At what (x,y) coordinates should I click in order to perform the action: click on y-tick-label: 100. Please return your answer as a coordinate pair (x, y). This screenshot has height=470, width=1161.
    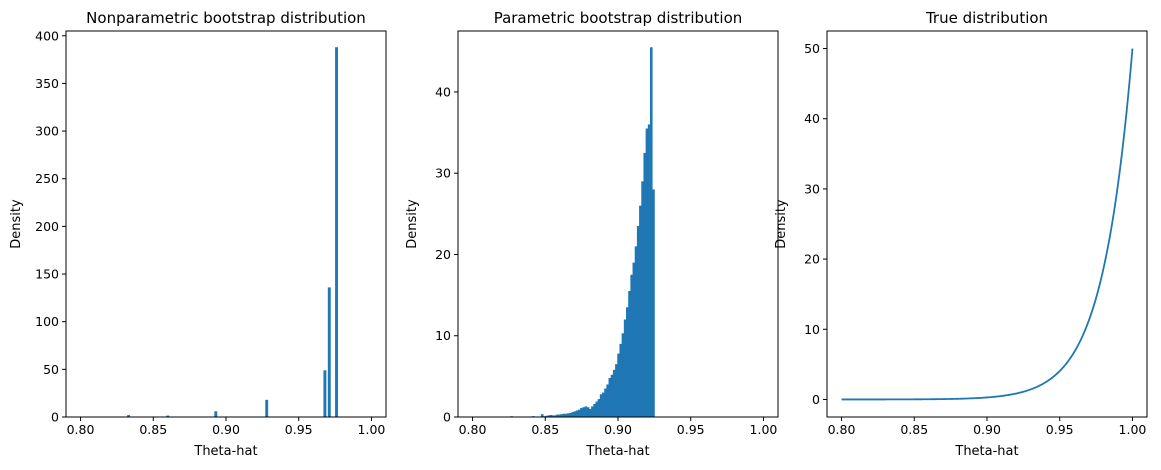
    Looking at the image, I should click on (47, 321).